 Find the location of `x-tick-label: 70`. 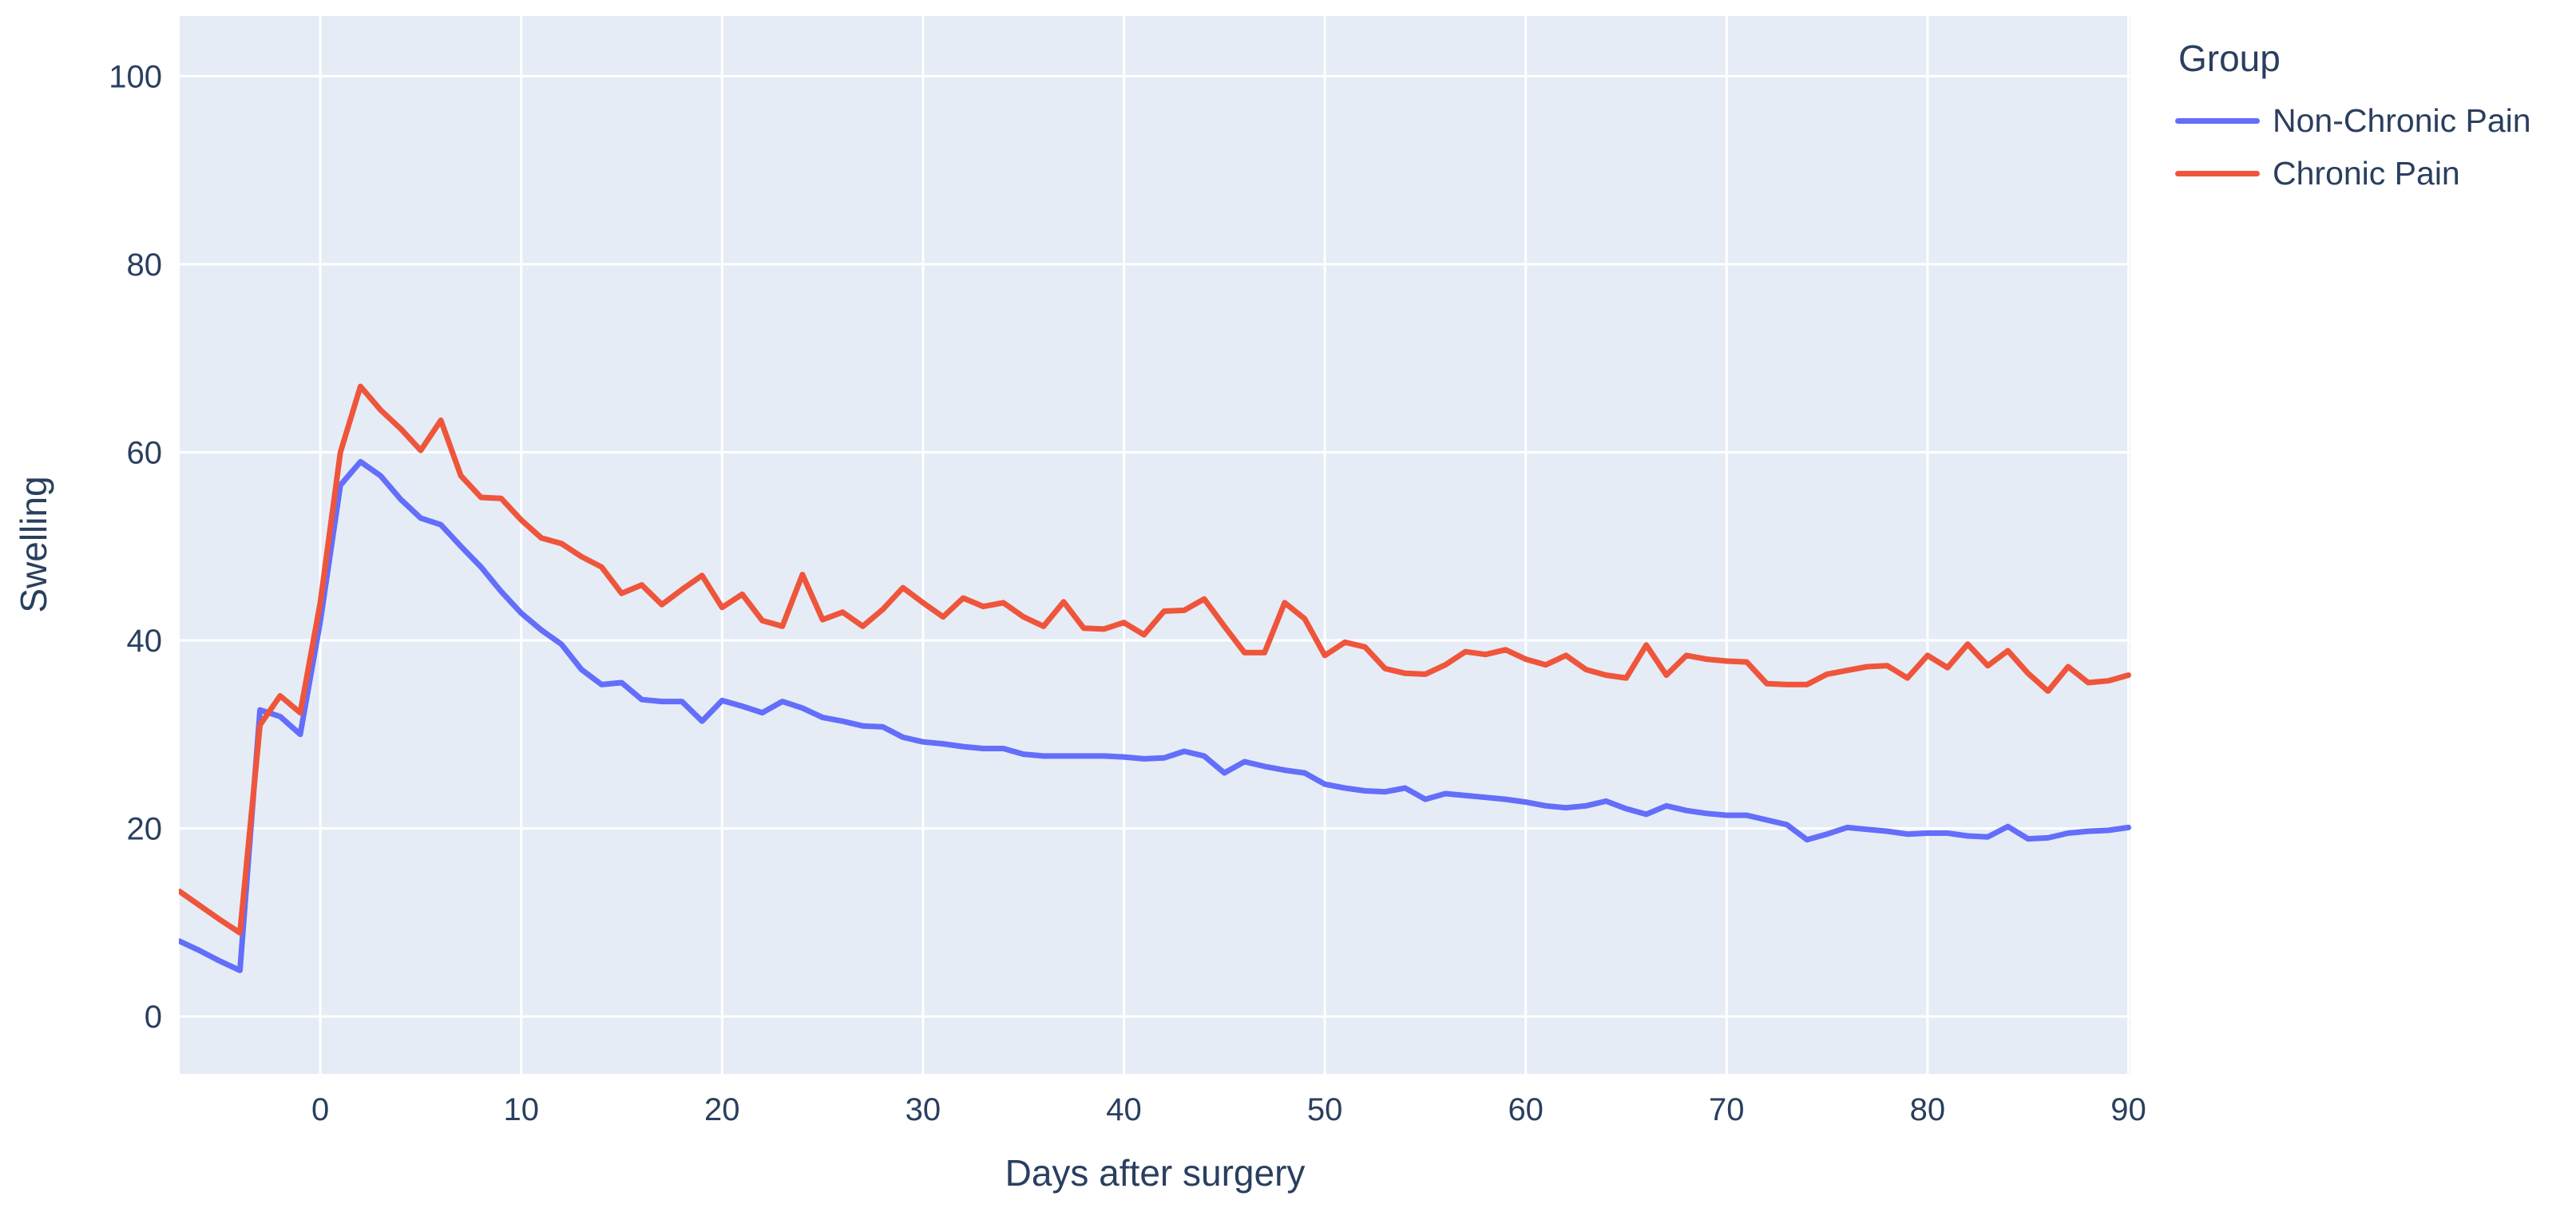

x-tick-label: 70 is located at coordinates (1727, 1109).